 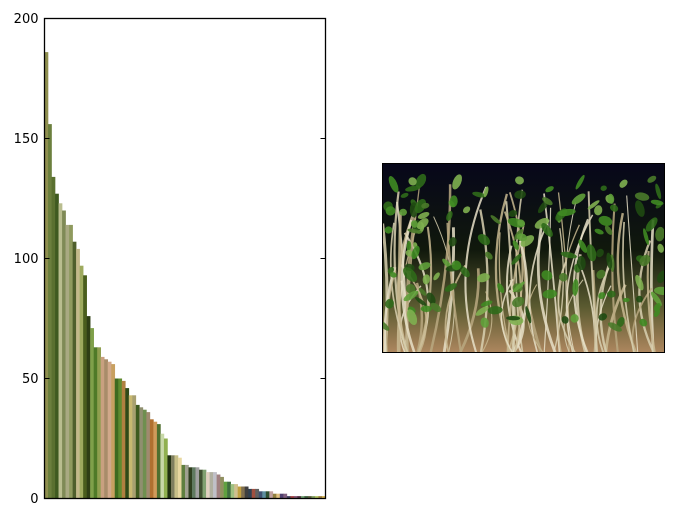 I want to click on y-tick-label-4: 200, so click(x=26, y=19).